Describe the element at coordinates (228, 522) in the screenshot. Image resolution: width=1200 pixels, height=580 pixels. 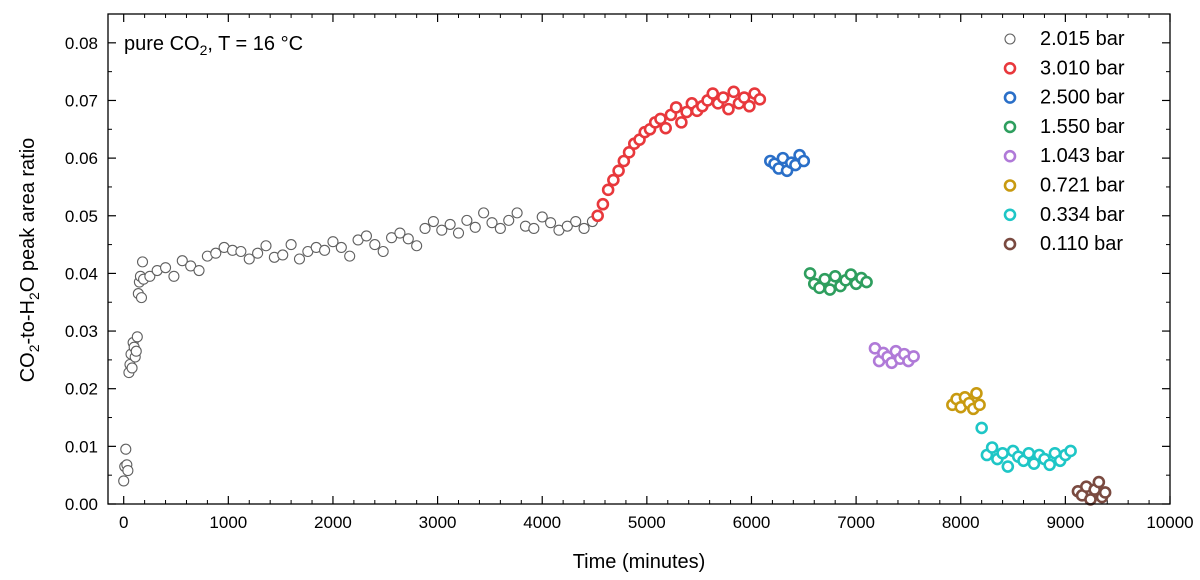
I see `x-tick-label: 1000` at that location.